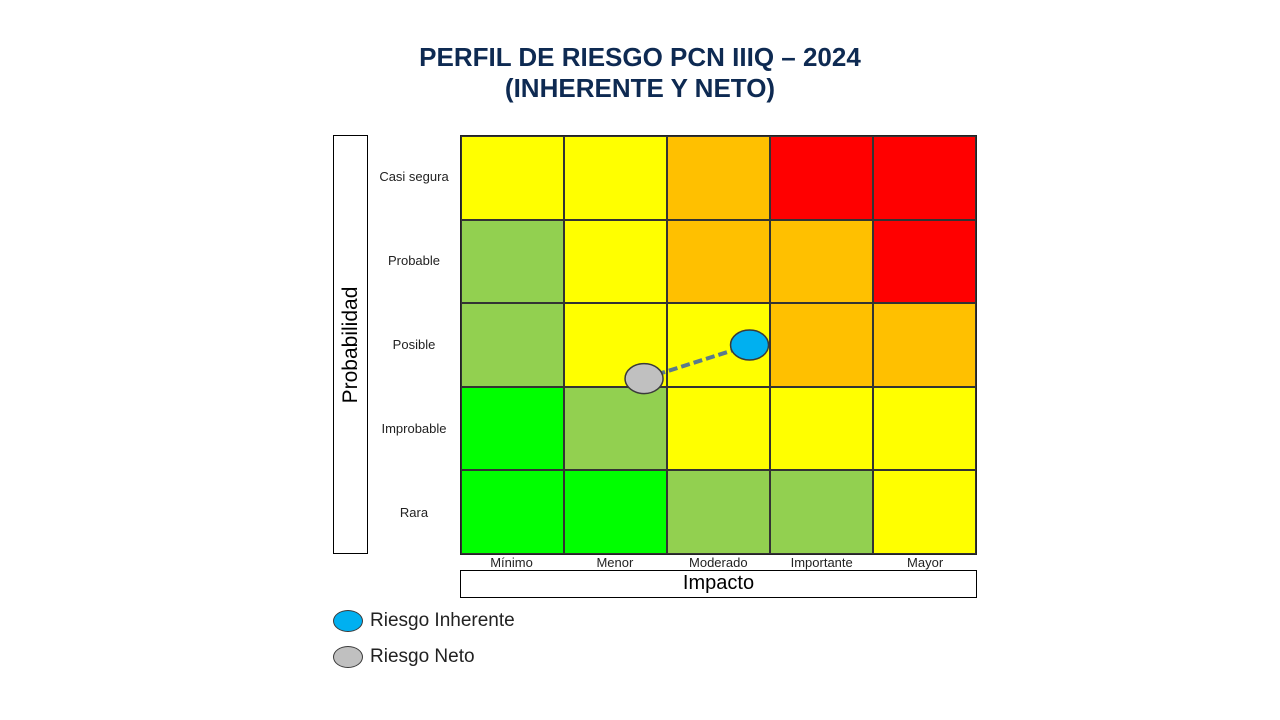 The image size is (1280, 720). What do you see at coordinates (414, 344) in the screenshot?
I see `row-label: Posible` at bounding box center [414, 344].